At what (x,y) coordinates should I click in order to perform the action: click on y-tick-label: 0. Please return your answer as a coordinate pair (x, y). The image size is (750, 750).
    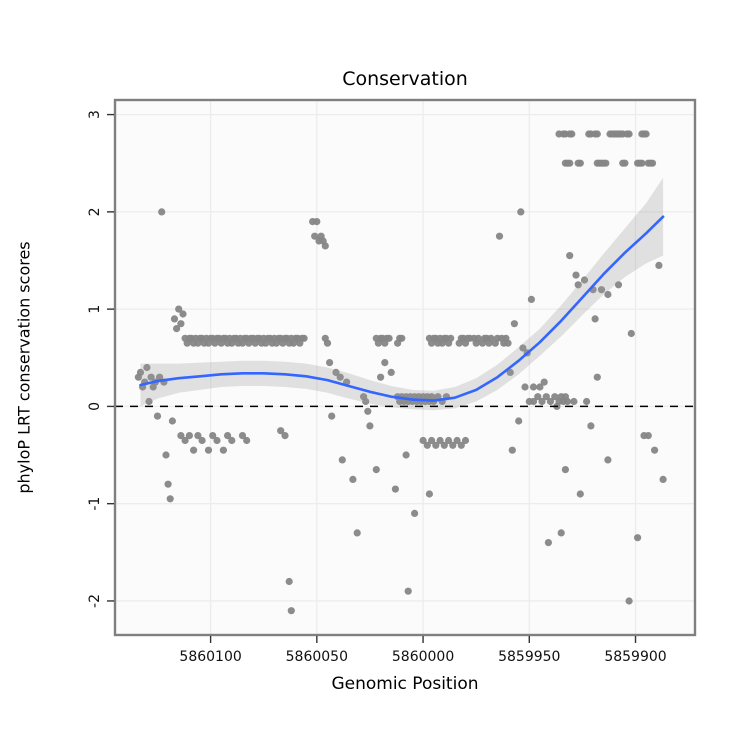
    Looking at the image, I should click on (95, 406).